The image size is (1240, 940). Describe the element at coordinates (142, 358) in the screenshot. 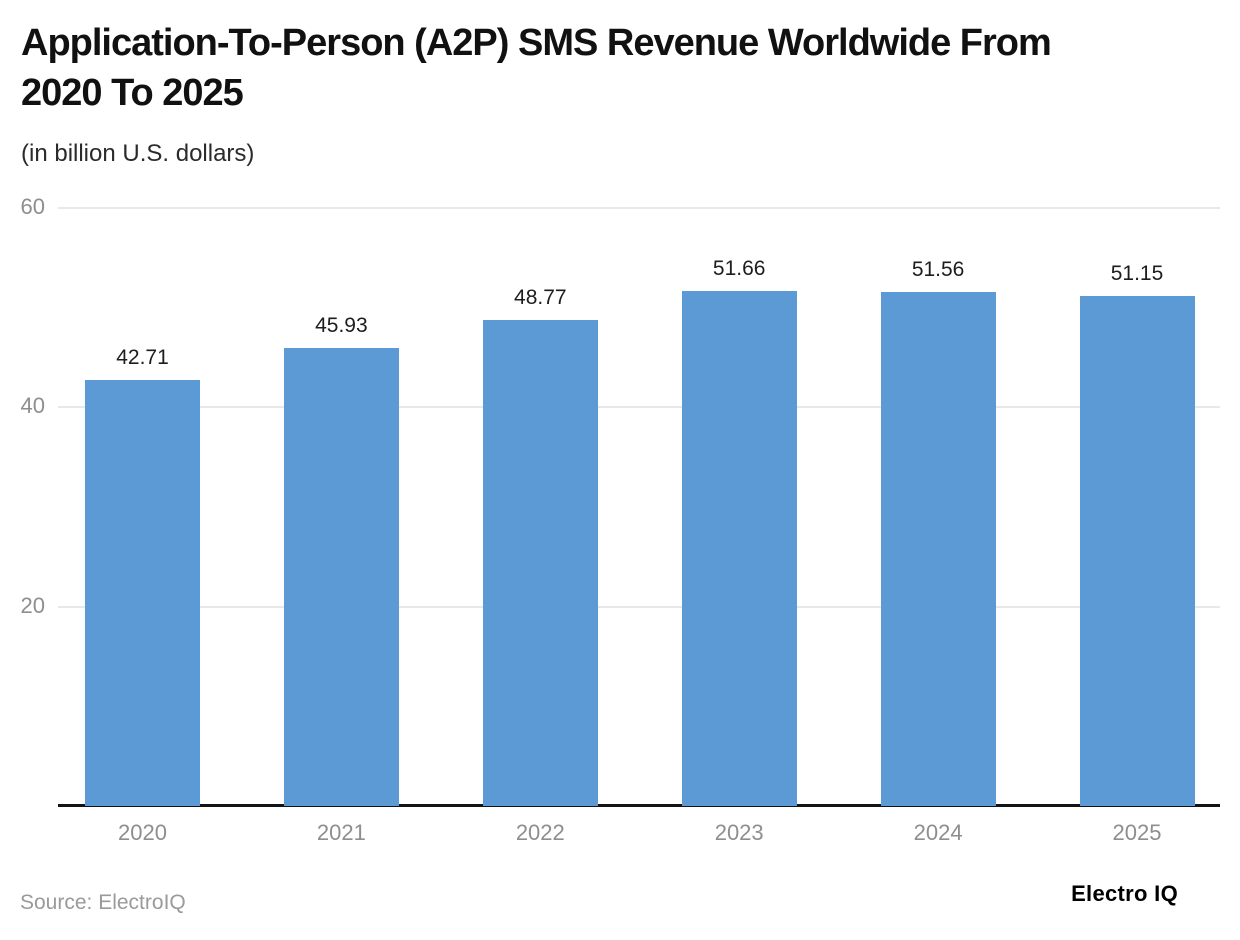

I see `bar-value-label-2020: 42.71` at that location.